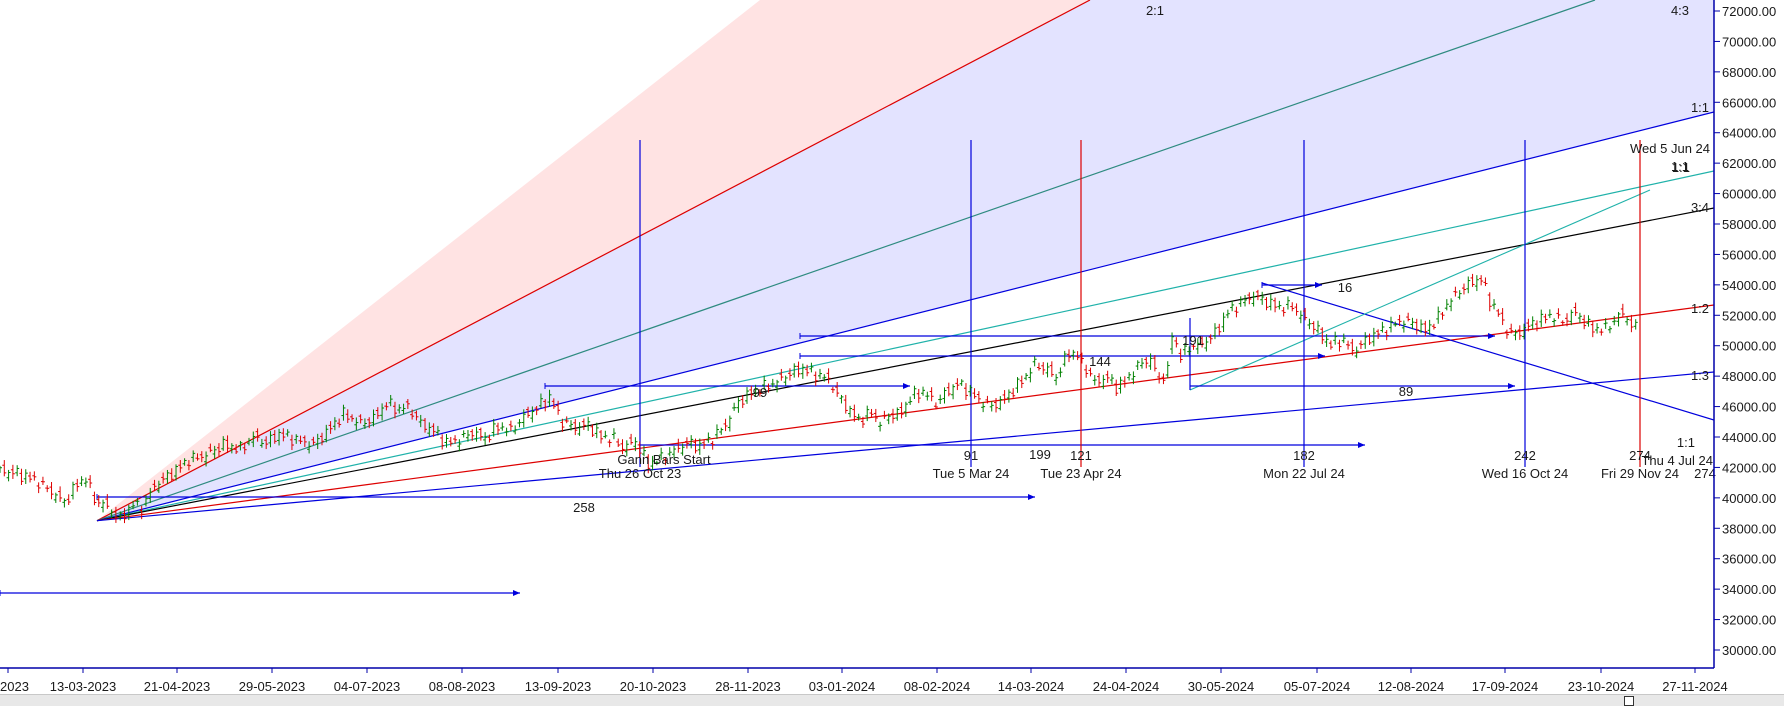 Image resolution: width=1784 pixels, height=710 pixels. I want to click on fan-ratio-label: 1:3, so click(1700, 375).